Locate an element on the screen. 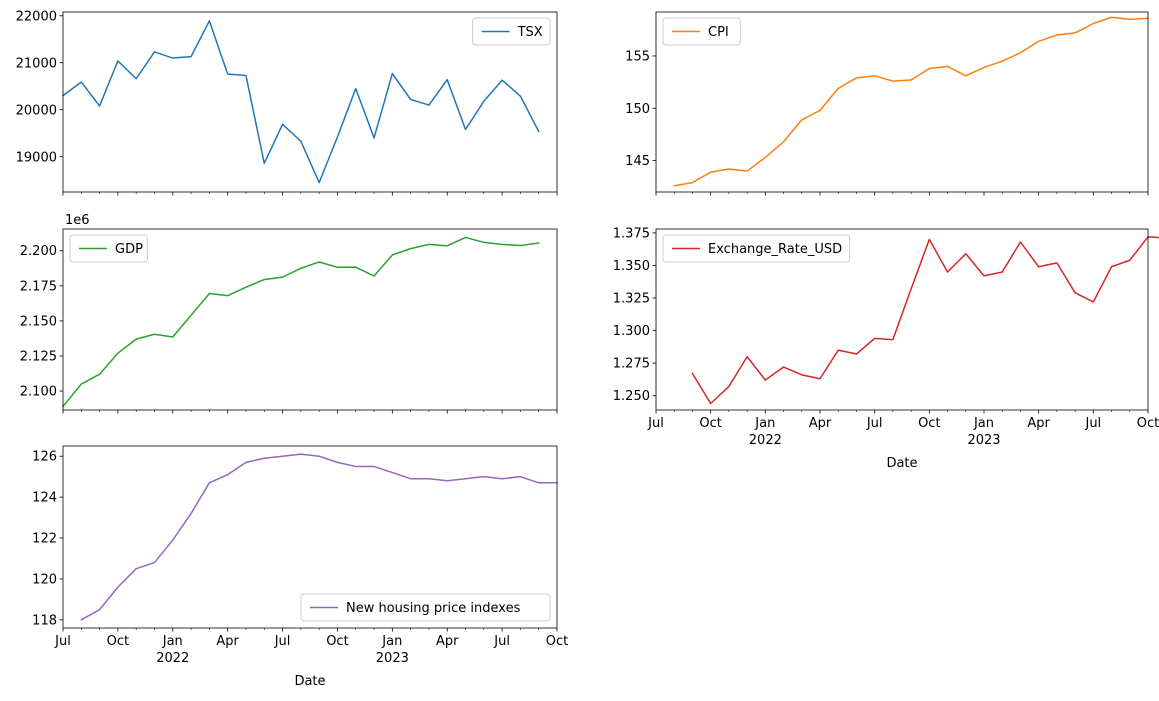 The image size is (1159, 701). y-tick-label: 122 is located at coordinates (44, 539).